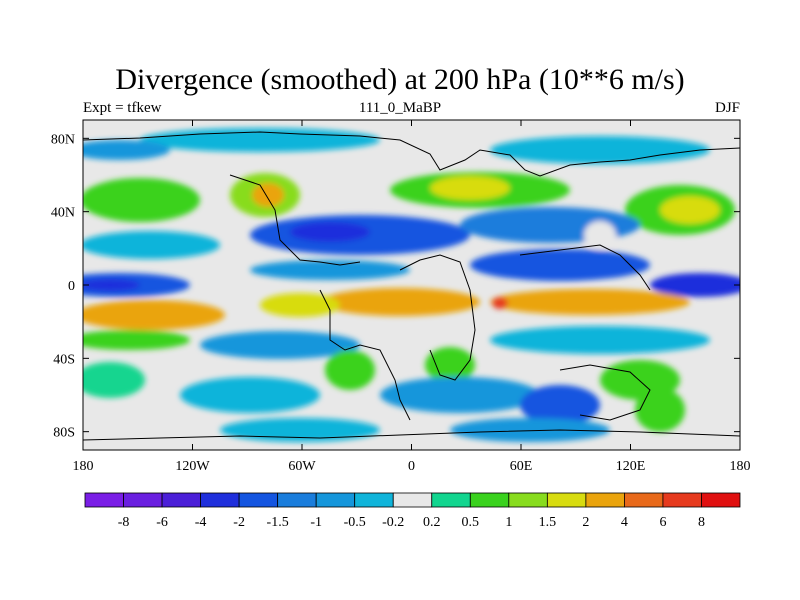 This screenshot has width=800, height=600. I want to click on x-tick-label: 120E, so click(631, 466).